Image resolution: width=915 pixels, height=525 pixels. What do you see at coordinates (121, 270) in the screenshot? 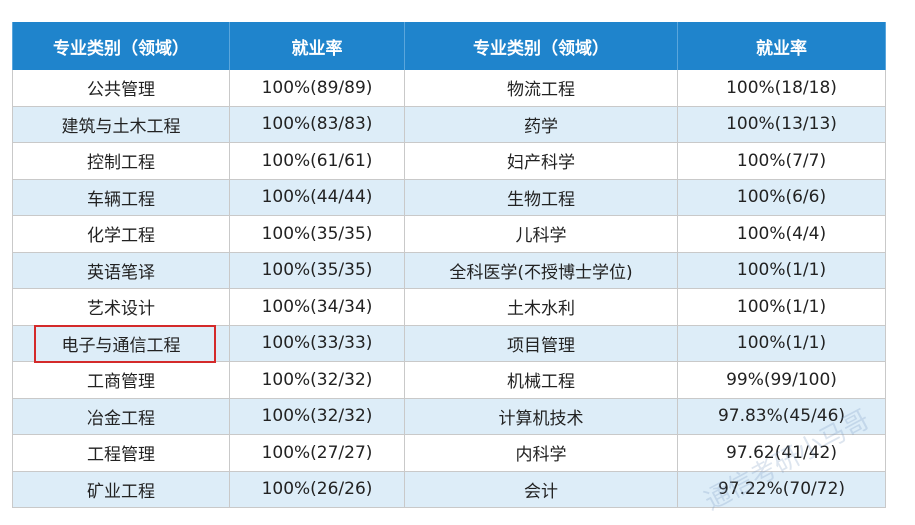
I see `cell: 英语笔译` at bounding box center [121, 270].